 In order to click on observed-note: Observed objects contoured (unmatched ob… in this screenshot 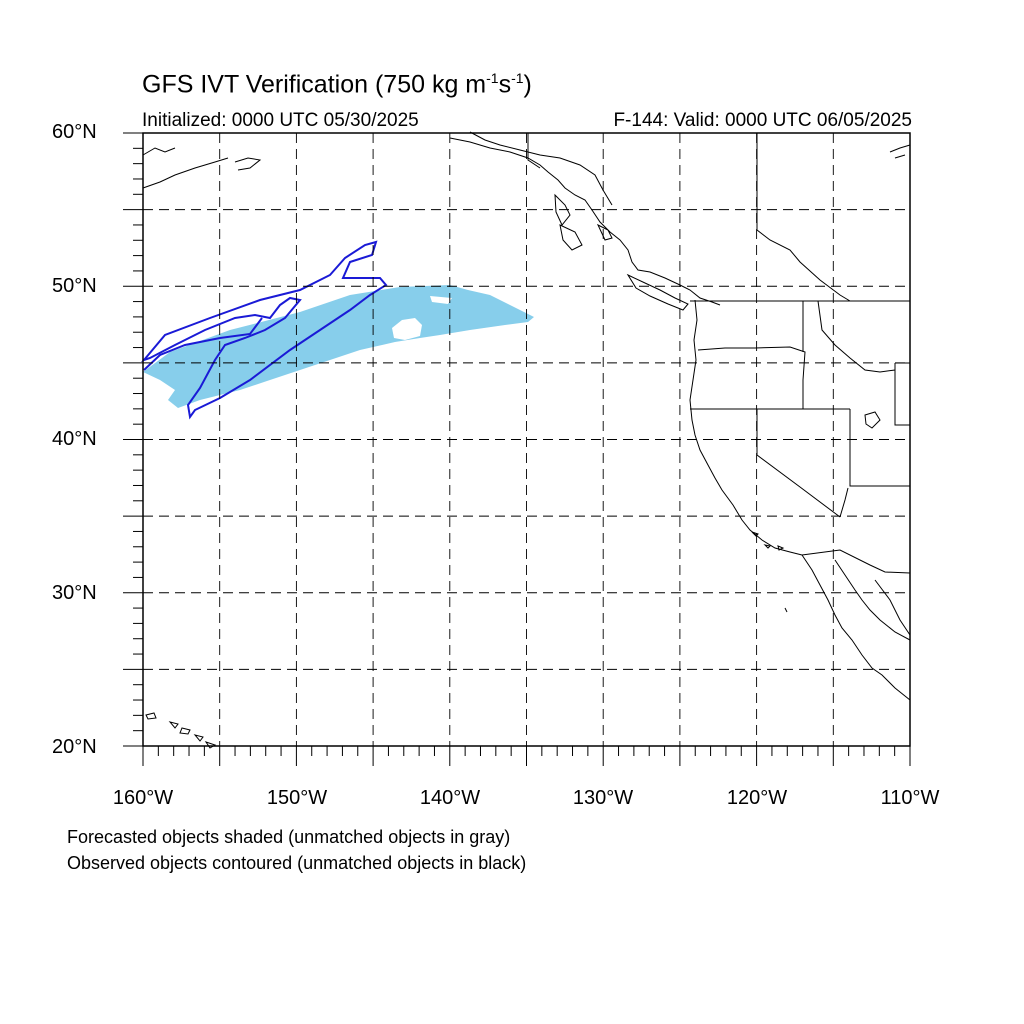, I will do `click(297, 863)`.